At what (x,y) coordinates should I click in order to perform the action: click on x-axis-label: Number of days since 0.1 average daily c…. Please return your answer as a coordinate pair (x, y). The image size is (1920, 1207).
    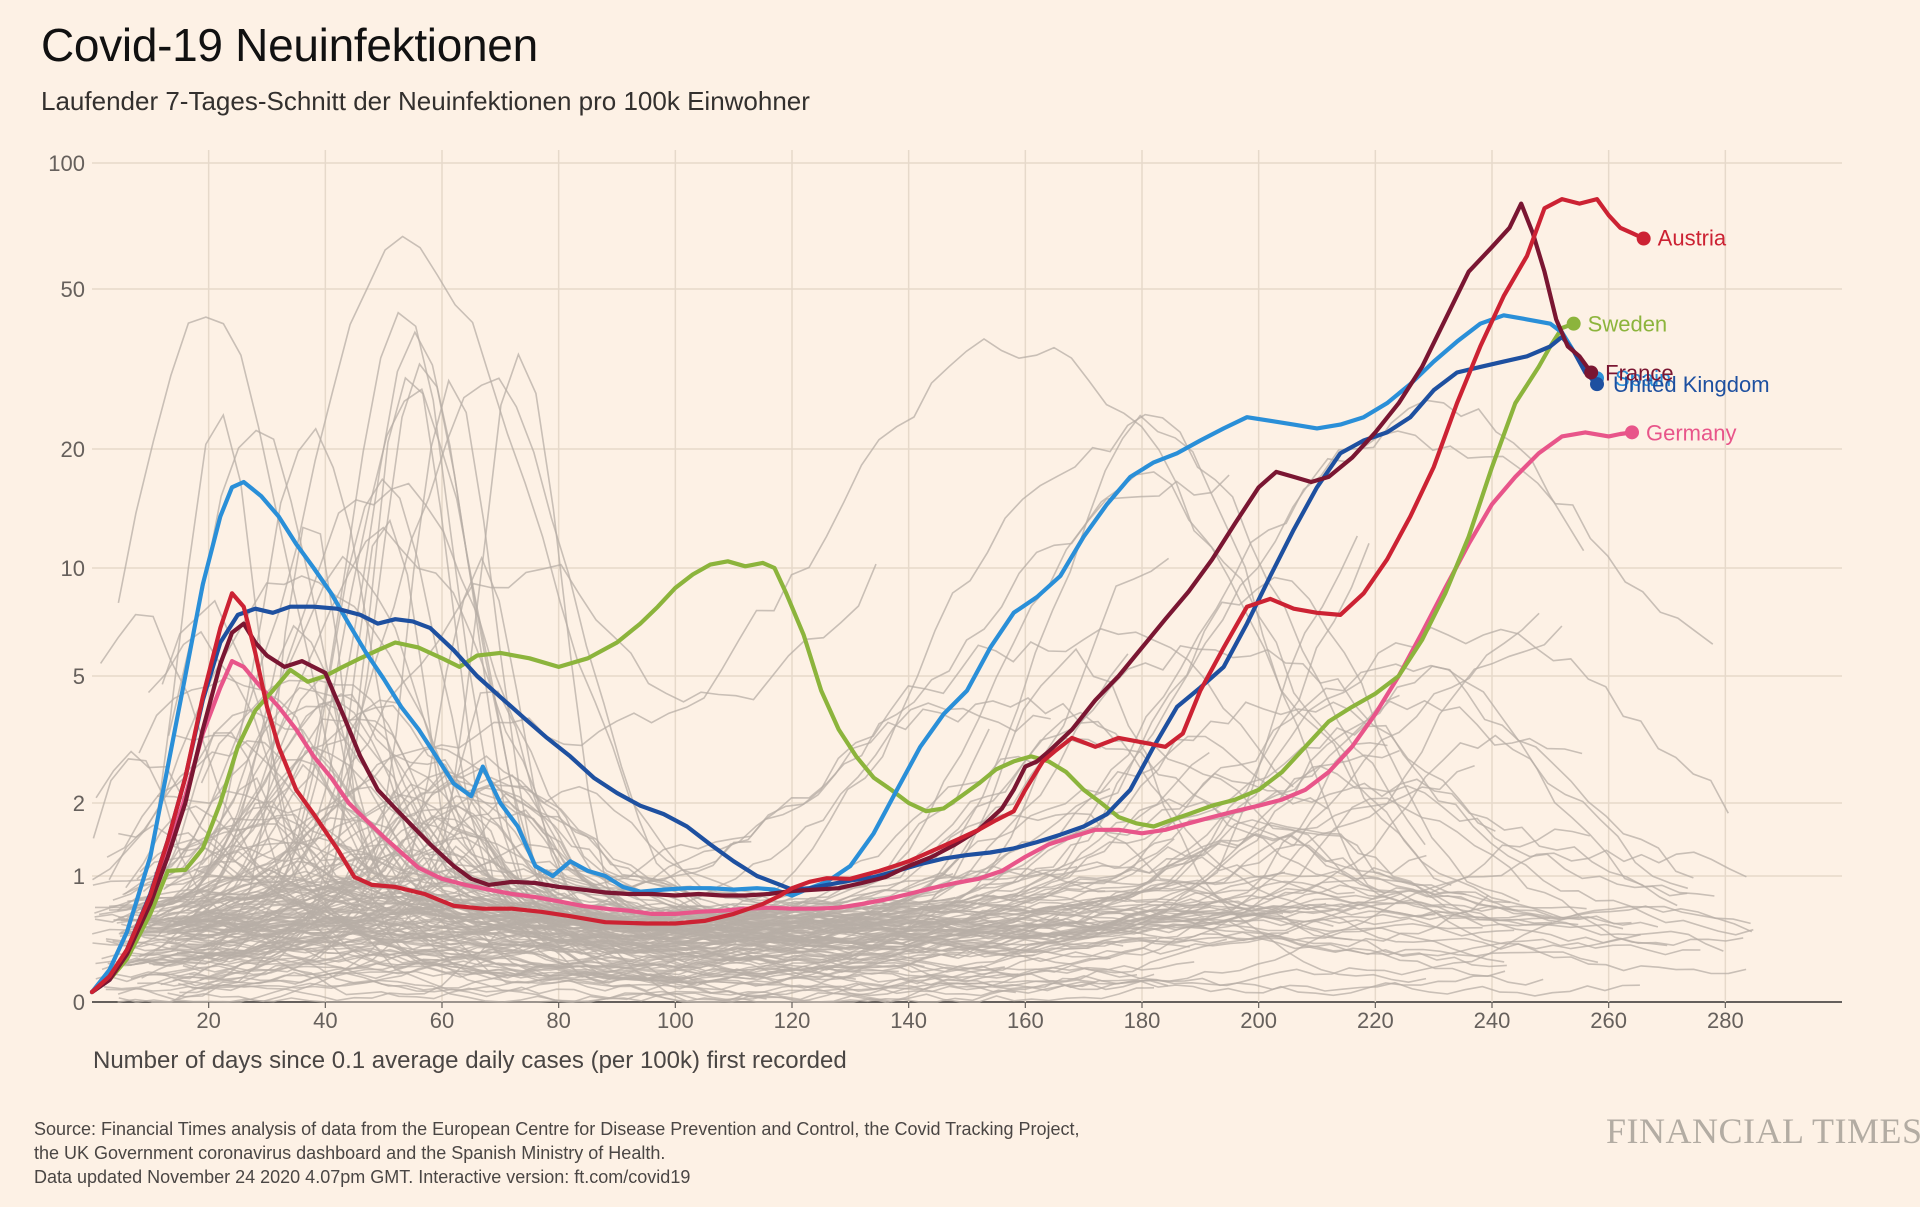
    Looking at the image, I should click on (470, 1060).